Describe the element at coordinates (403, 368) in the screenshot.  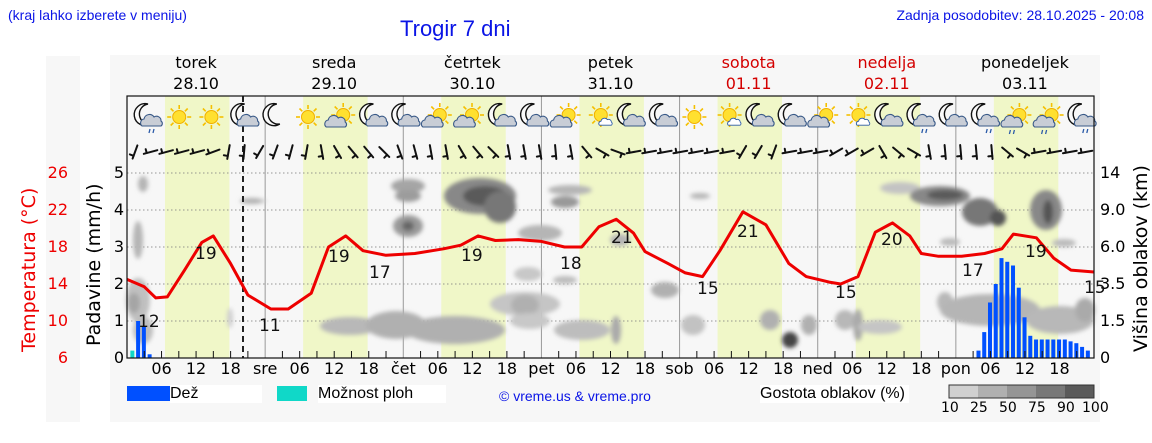
I see `time-tick: čet` at that location.